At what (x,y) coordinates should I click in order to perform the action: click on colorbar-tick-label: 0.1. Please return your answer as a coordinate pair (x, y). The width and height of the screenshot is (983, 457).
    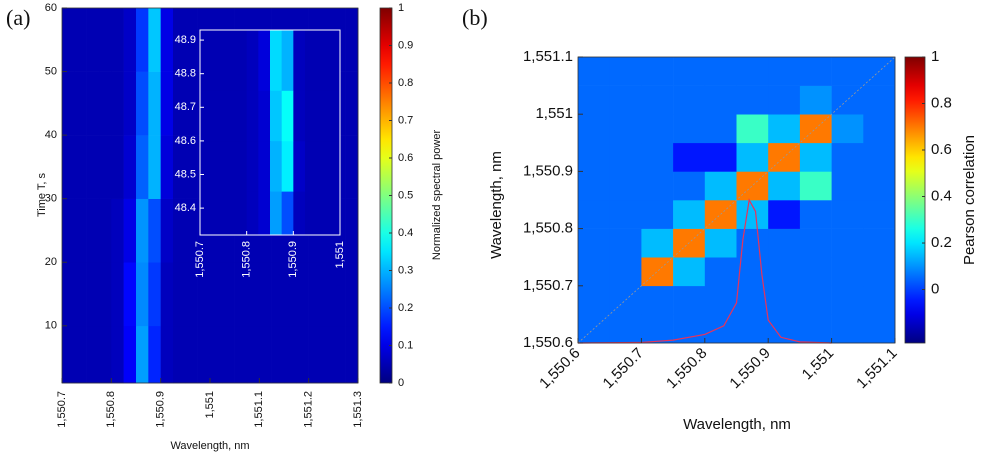
    Looking at the image, I should click on (405, 345).